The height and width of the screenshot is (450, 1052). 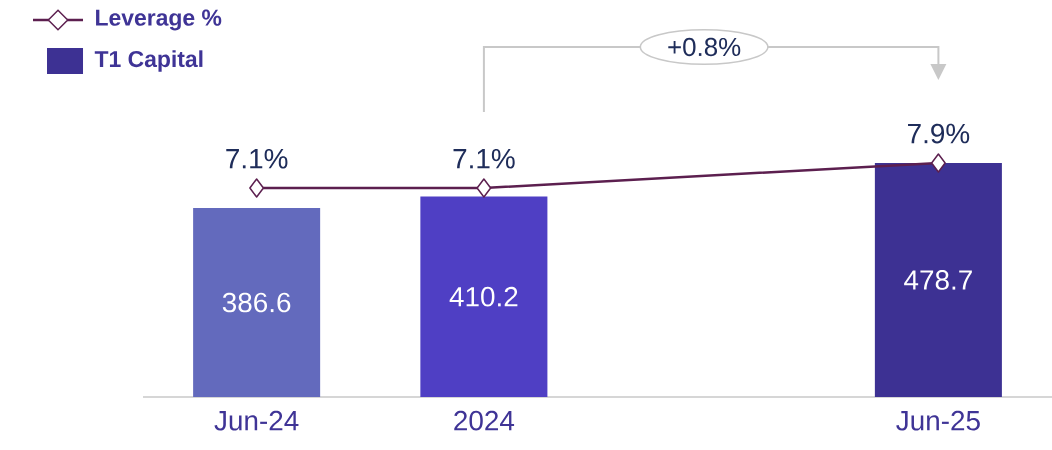 I want to click on data-label: 386.6, so click(x=256, y=302).